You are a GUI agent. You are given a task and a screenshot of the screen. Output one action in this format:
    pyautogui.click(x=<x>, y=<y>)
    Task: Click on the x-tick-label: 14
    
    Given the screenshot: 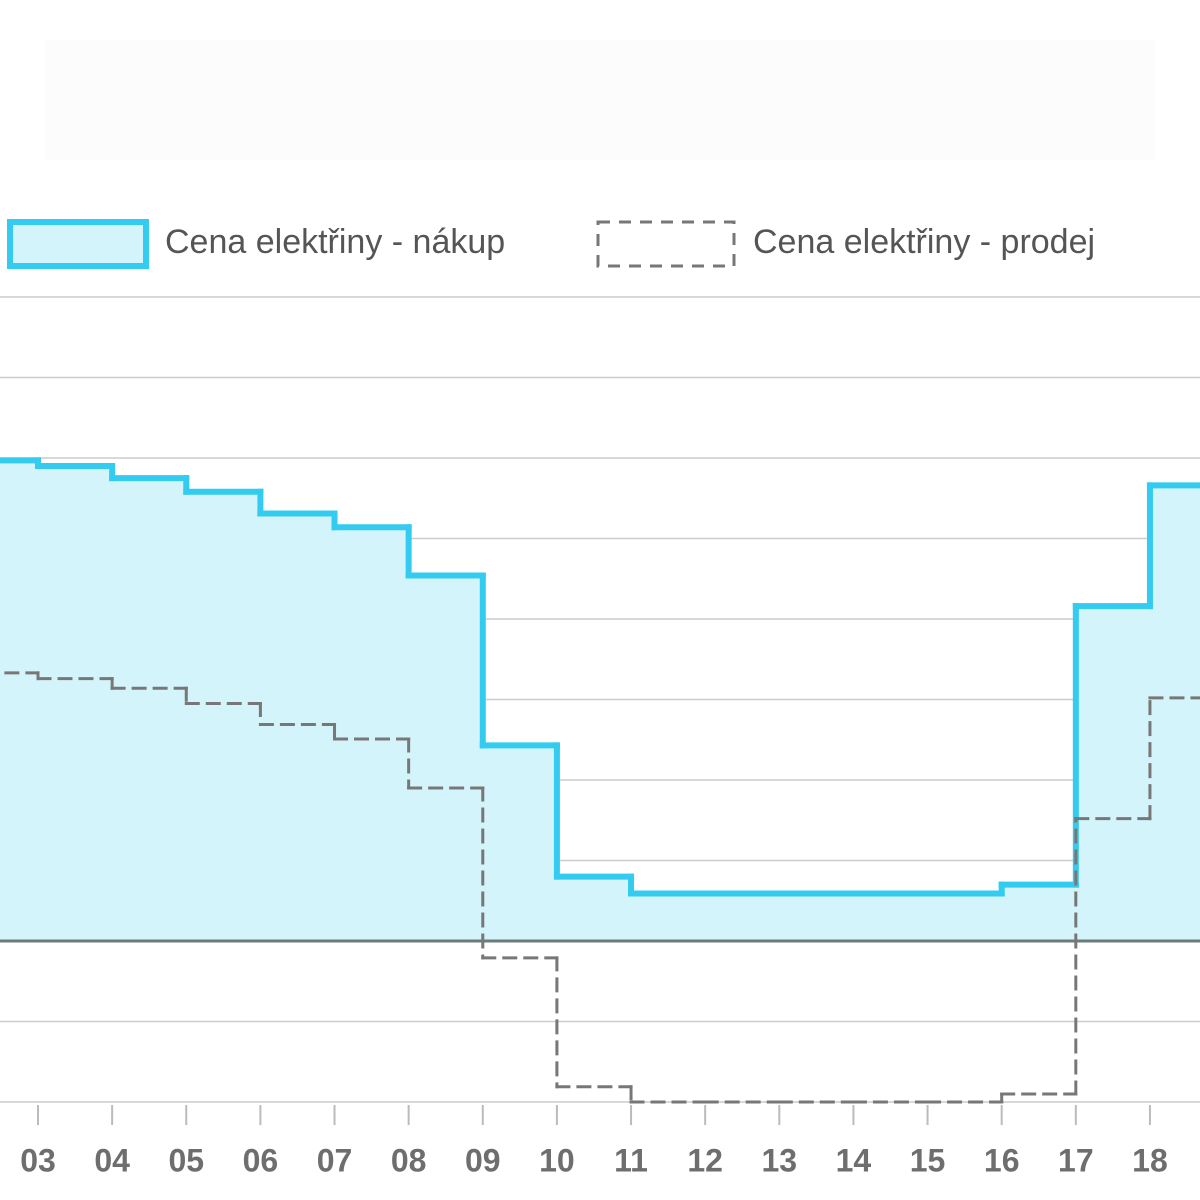 What is the action you would take?
    pyautogui.click(x=854, y=1160)
    